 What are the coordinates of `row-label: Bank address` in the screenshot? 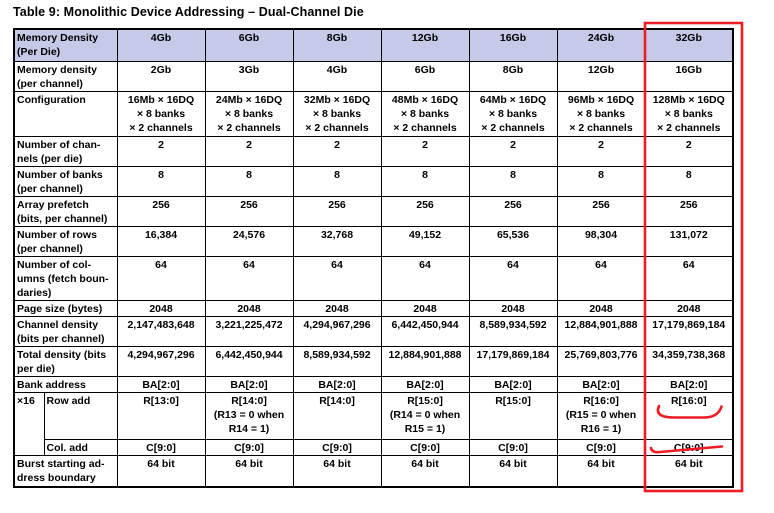 It's located at (65, 384).